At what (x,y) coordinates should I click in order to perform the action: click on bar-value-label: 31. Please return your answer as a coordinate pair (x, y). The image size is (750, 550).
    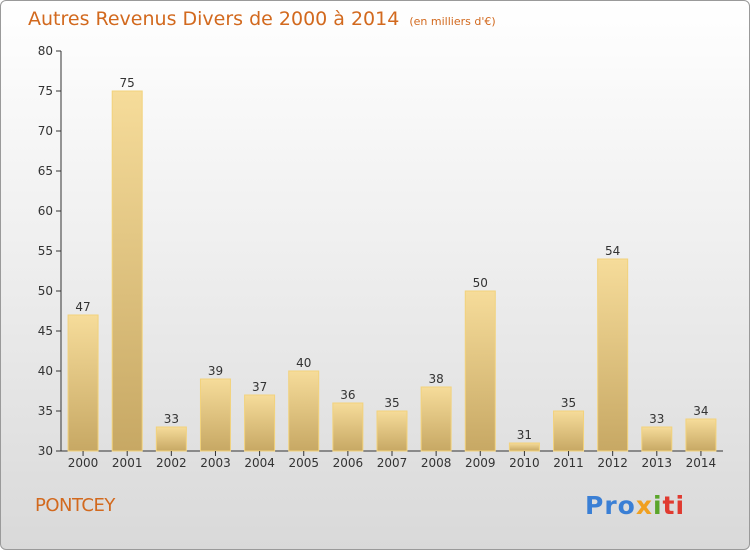
    Looking at the image, I should click on (524, 435).